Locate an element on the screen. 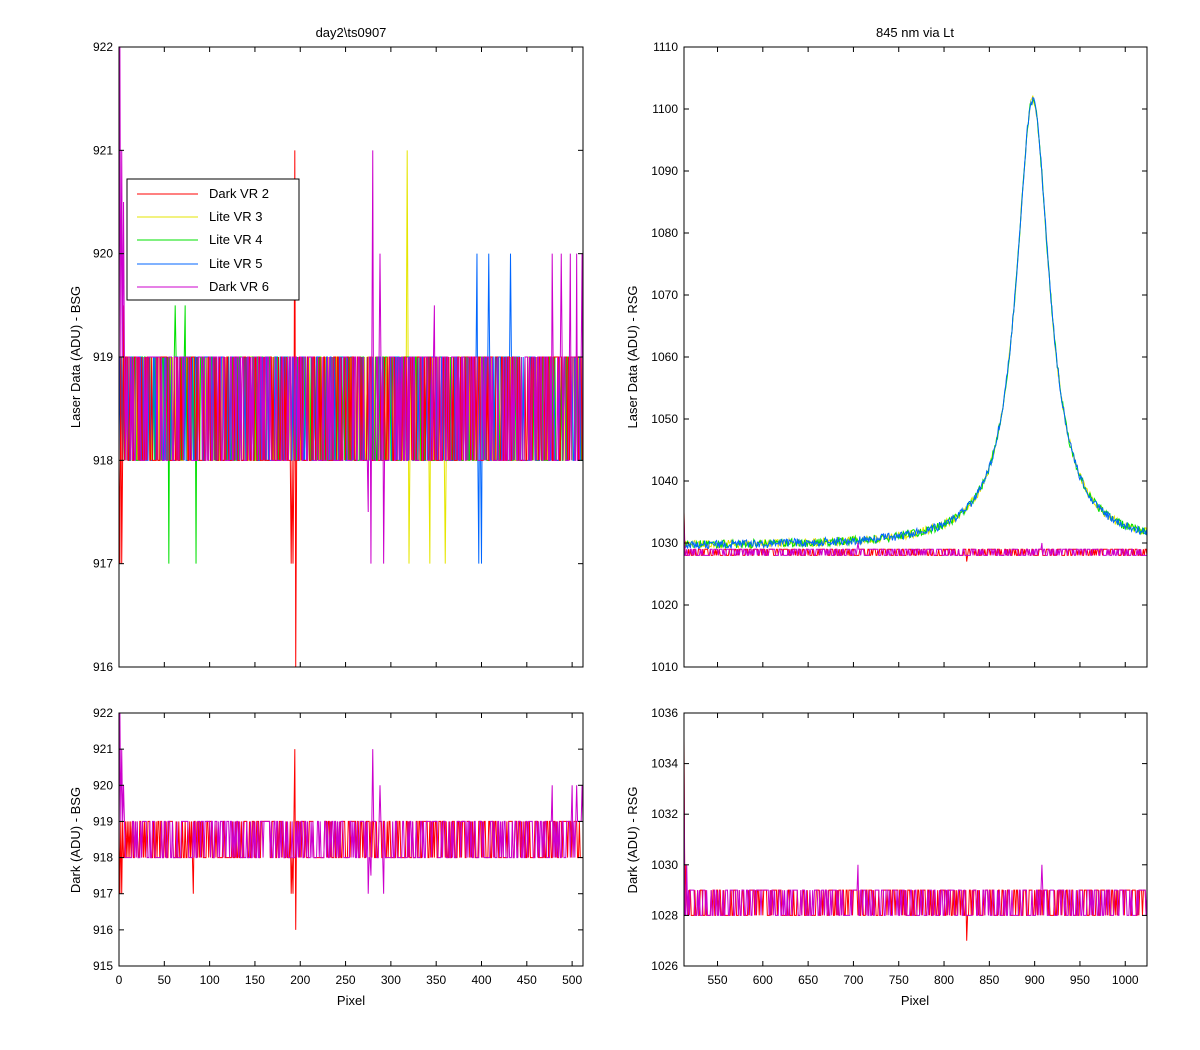  y-tick-label-top-right: 1010 is located at coordinates (664, 667).